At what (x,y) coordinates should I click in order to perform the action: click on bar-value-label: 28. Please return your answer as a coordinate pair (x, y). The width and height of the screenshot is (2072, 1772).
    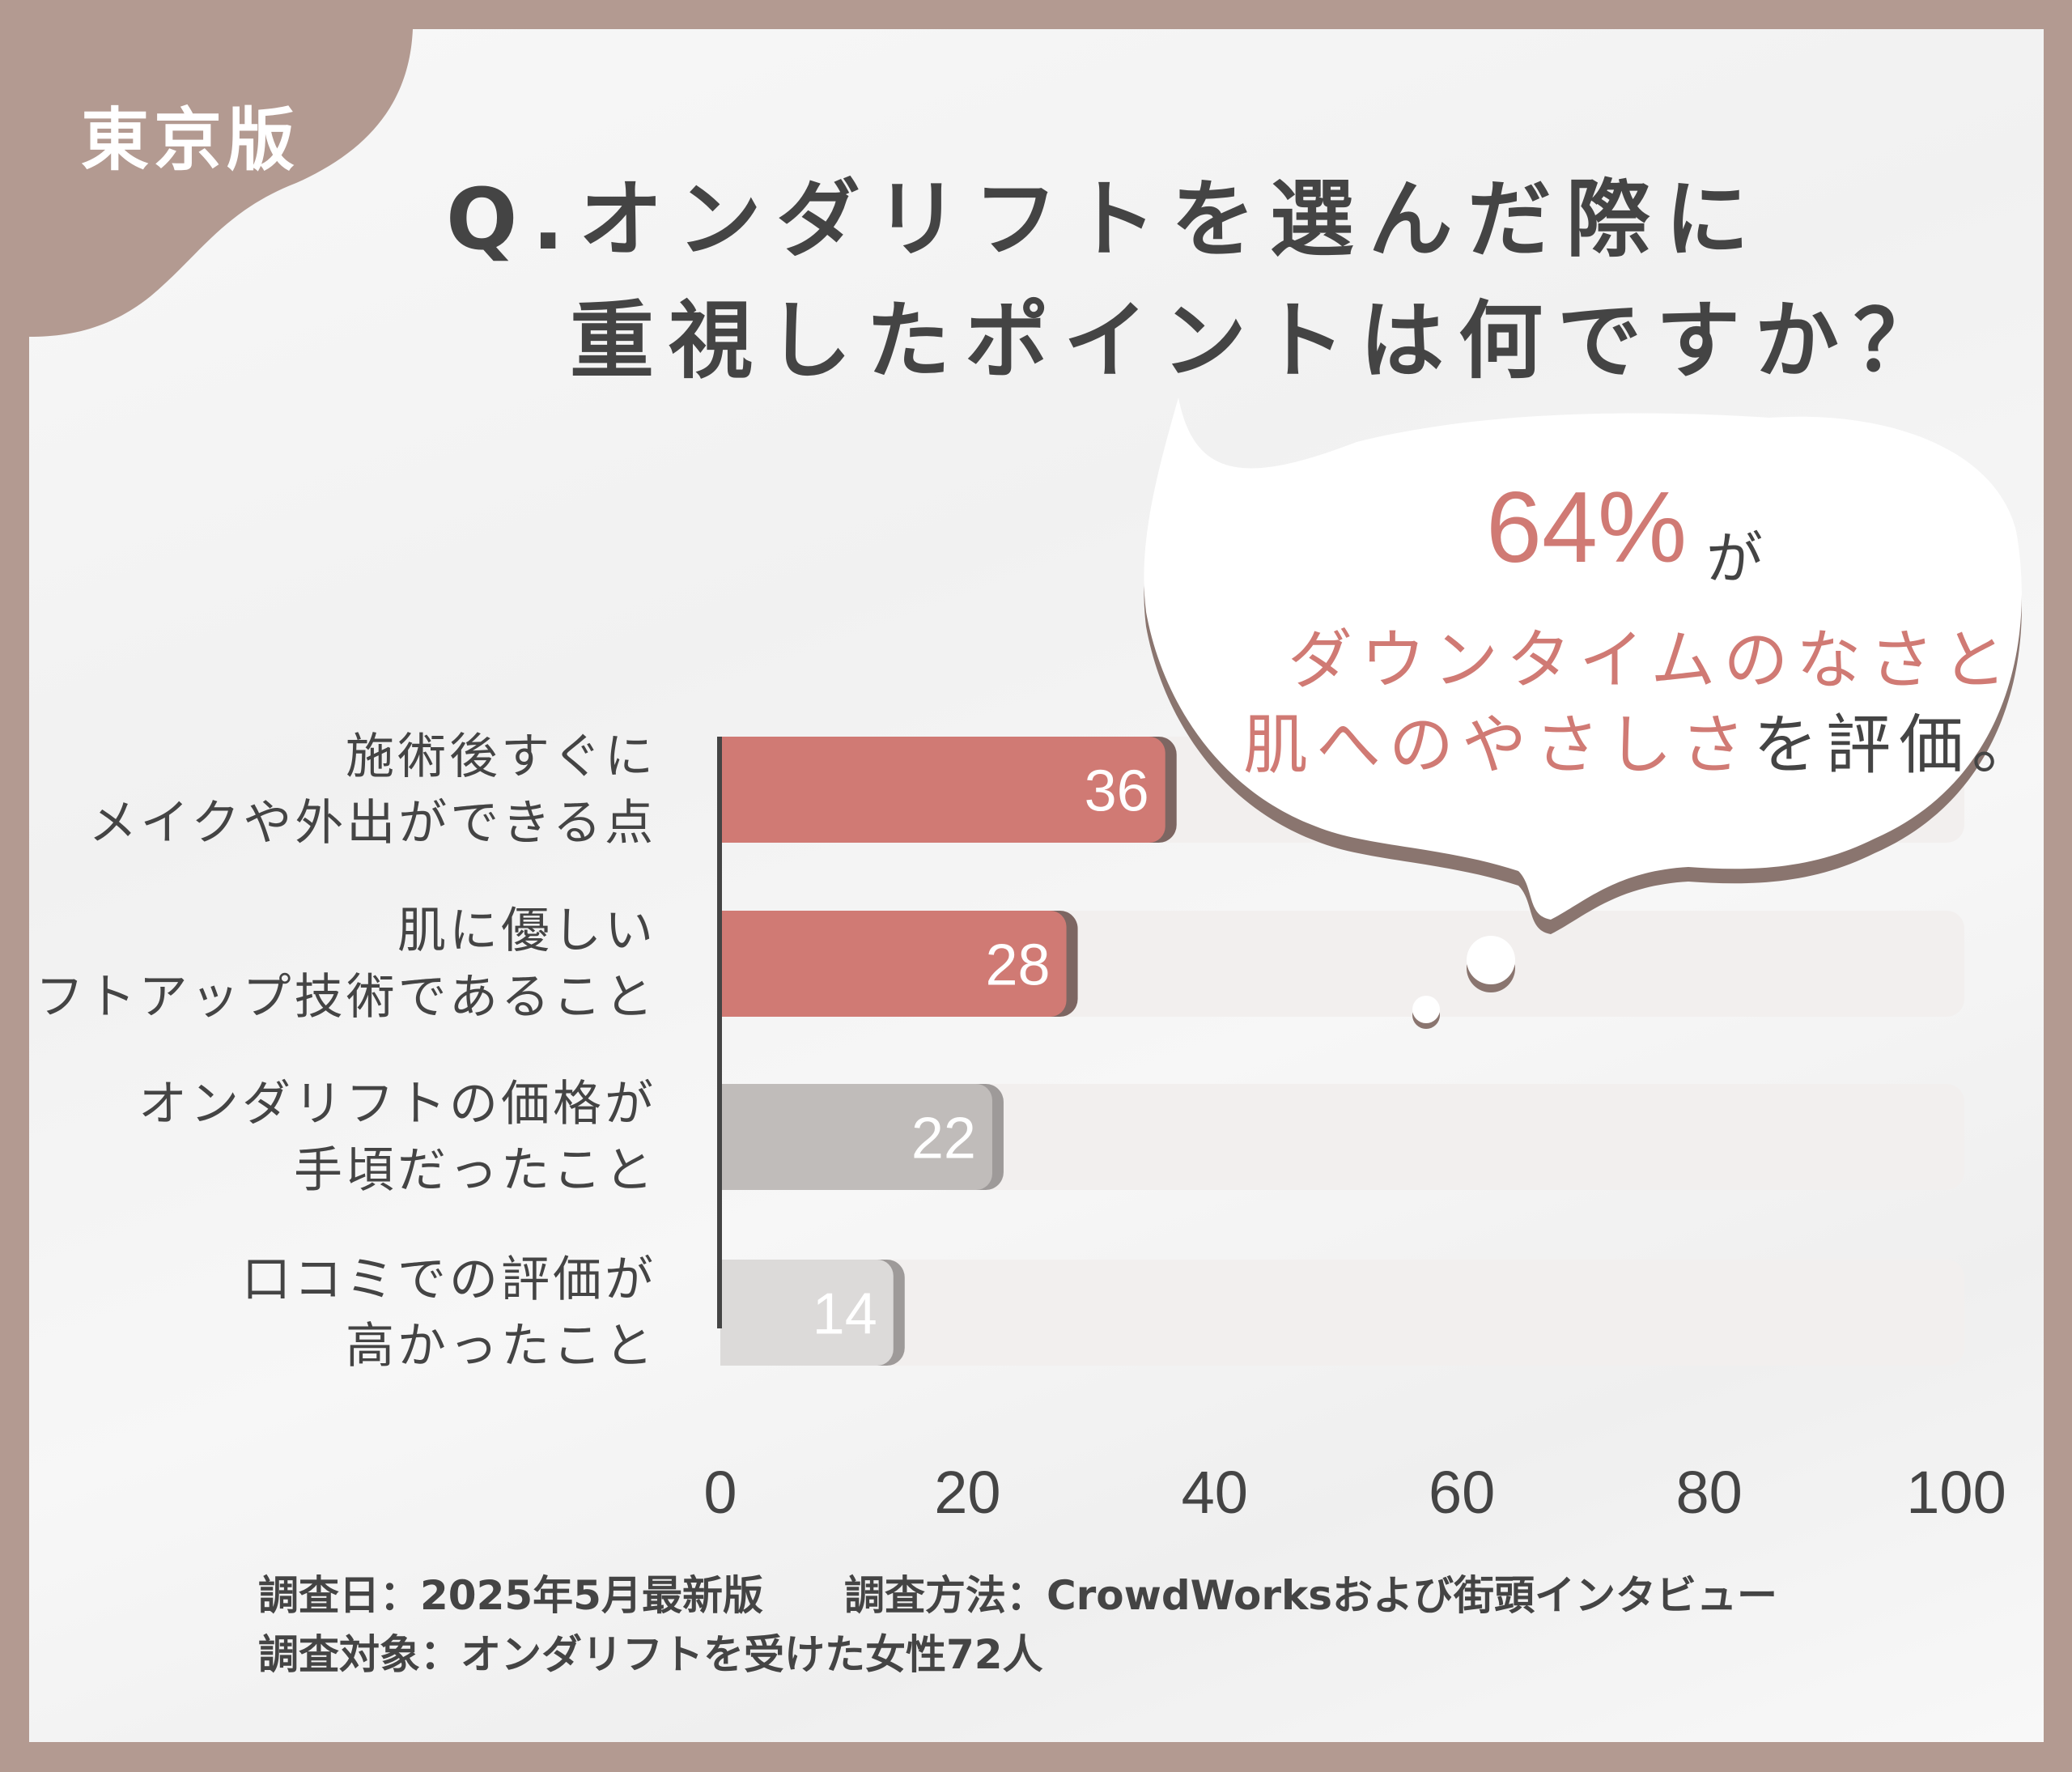
    Looking at the image, I should click on (1017, 966).